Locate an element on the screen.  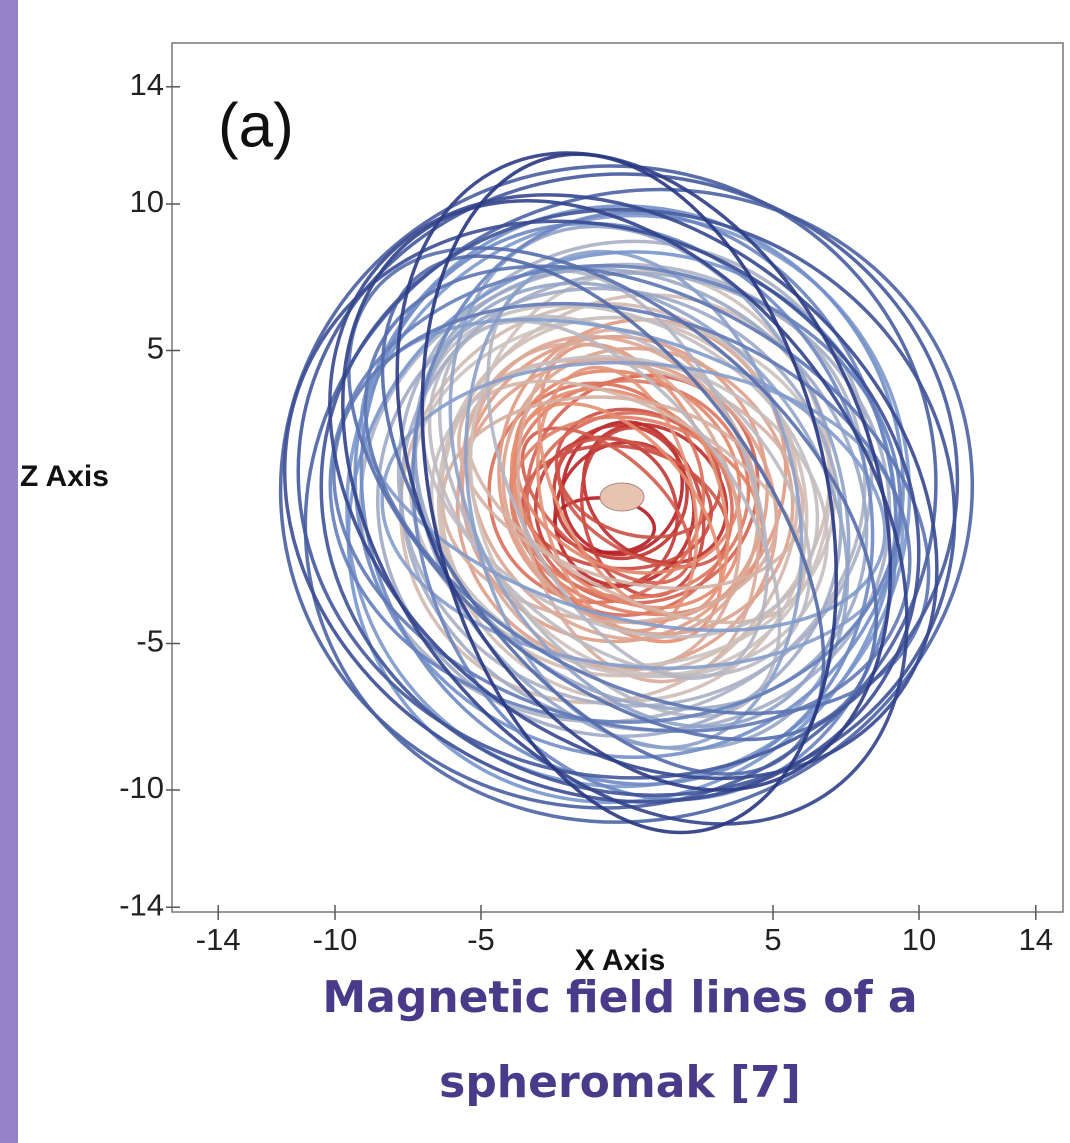
x-tick-label: -10 is located at coordinates (335, 939).